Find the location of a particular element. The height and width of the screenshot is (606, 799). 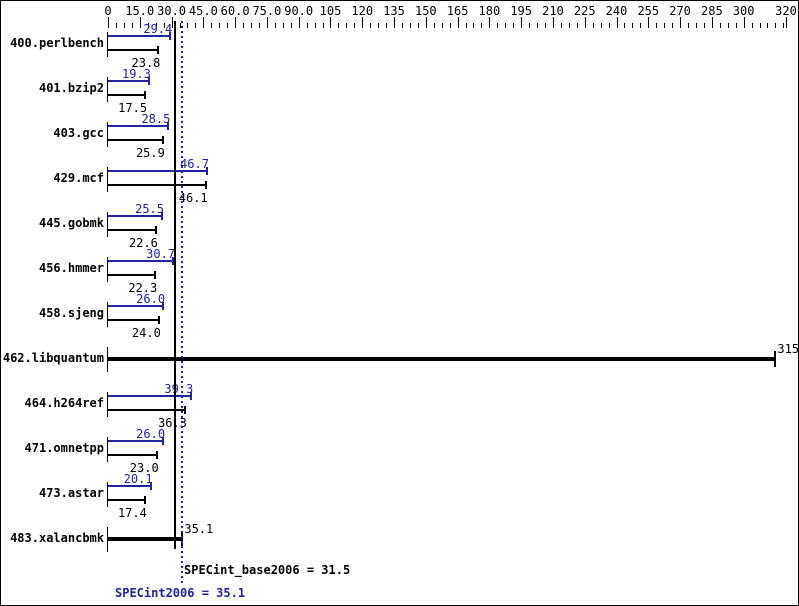

x-axis-tick-label: 15.0 is located at coordinates (140, 11).